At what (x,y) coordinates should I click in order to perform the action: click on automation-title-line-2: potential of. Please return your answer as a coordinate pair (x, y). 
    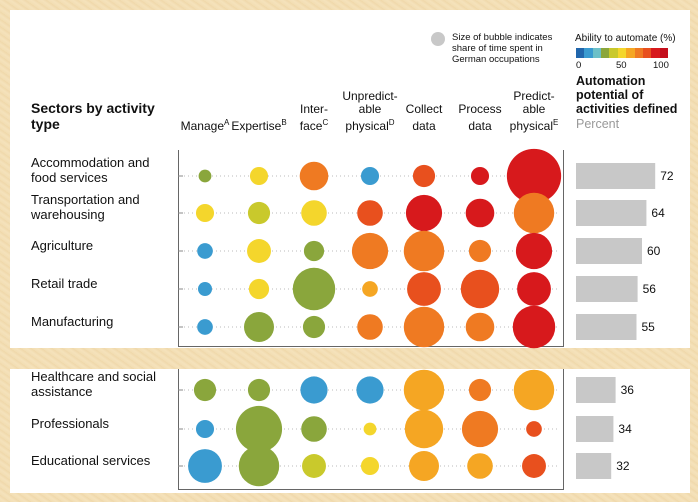
    Looking at the image, I should click on (610, 95).